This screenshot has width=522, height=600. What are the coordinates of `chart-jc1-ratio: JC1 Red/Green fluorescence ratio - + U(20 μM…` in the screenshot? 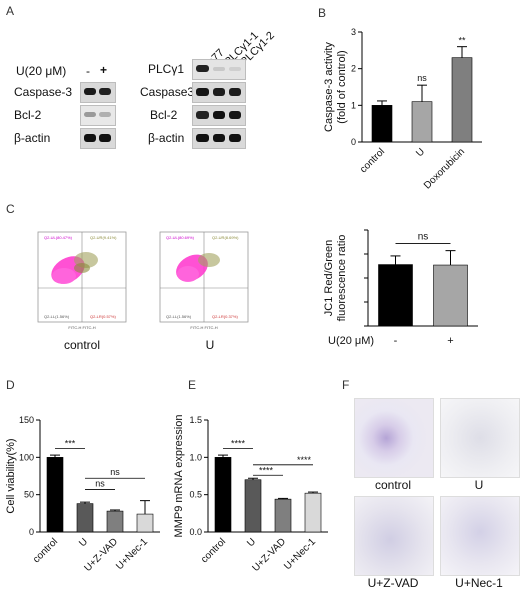 It's located at (400, 288).